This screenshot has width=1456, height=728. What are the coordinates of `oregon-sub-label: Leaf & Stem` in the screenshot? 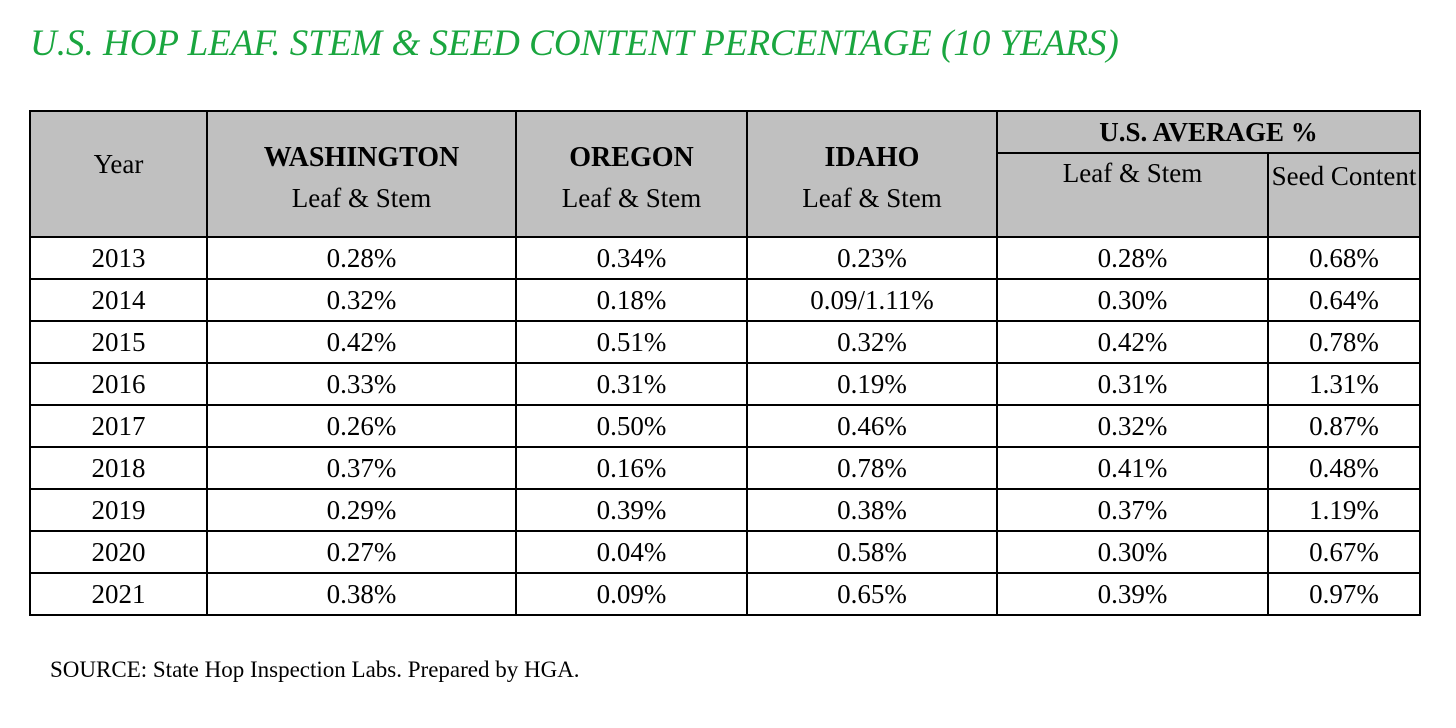 It's located at (631, 197).